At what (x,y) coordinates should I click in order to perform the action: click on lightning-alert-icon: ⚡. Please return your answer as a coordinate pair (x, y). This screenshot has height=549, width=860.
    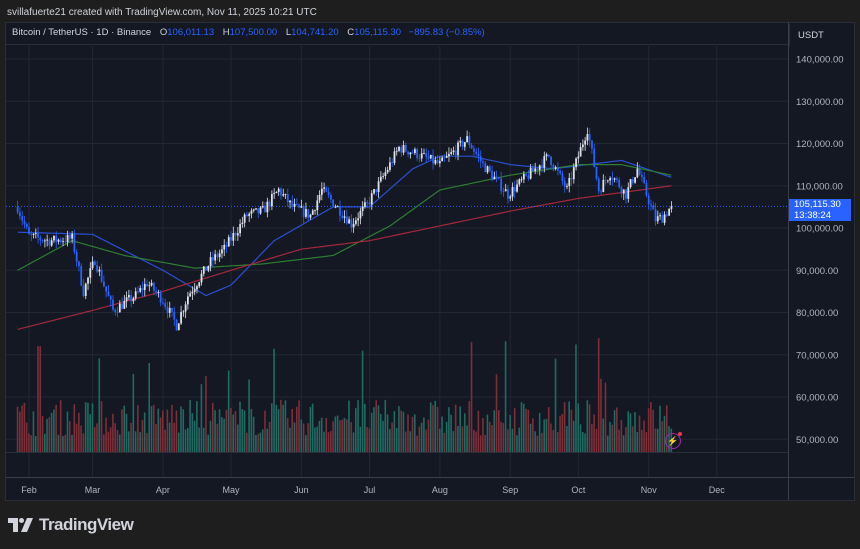
    Looking at the image, I should click on (673, 440).